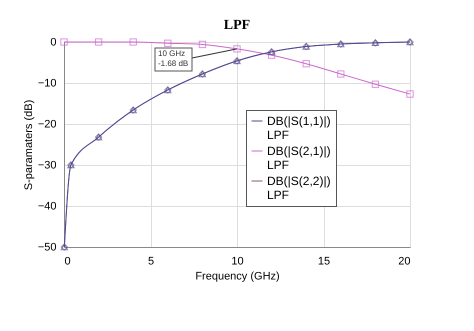  What do you see at coordinates (299, 158) in the screenshot?
I see `legend-label: DB(|S(2,1)|) LPF` at bounding box center [299, 158].